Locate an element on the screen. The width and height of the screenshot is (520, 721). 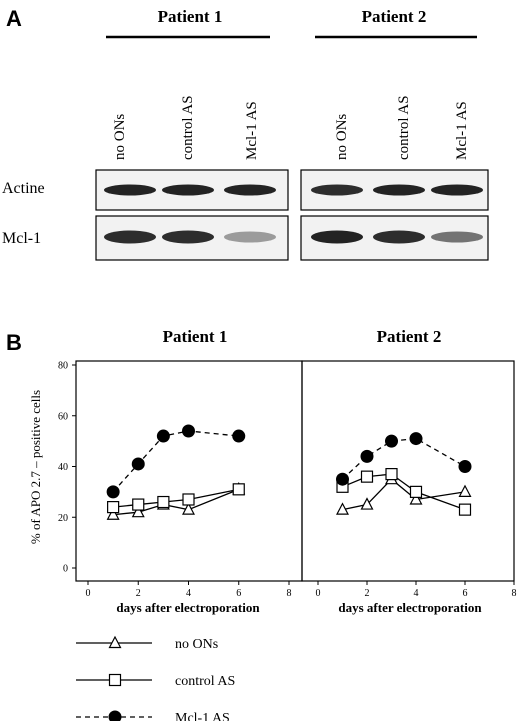
blot-bands is located at coordinates (293, 214).